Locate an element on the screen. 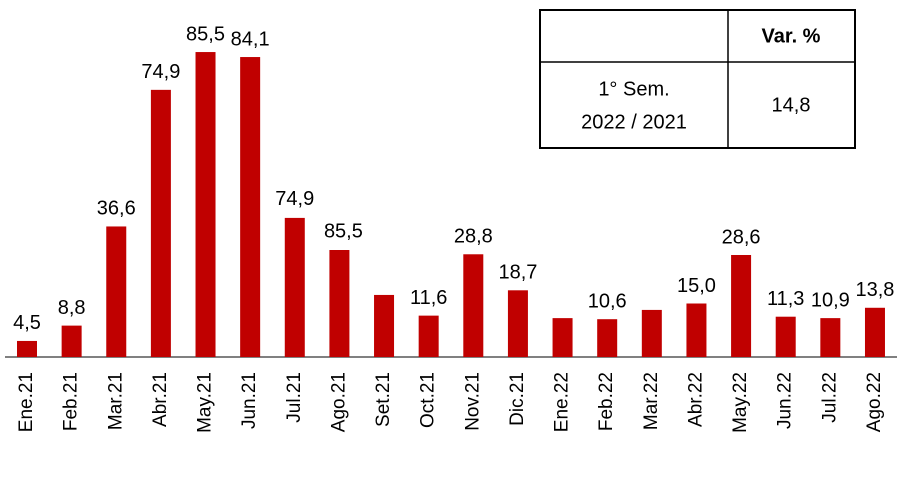 The image size is (912, 478). x-tick-label: Feb.21 is located at coordinates (71, 401).